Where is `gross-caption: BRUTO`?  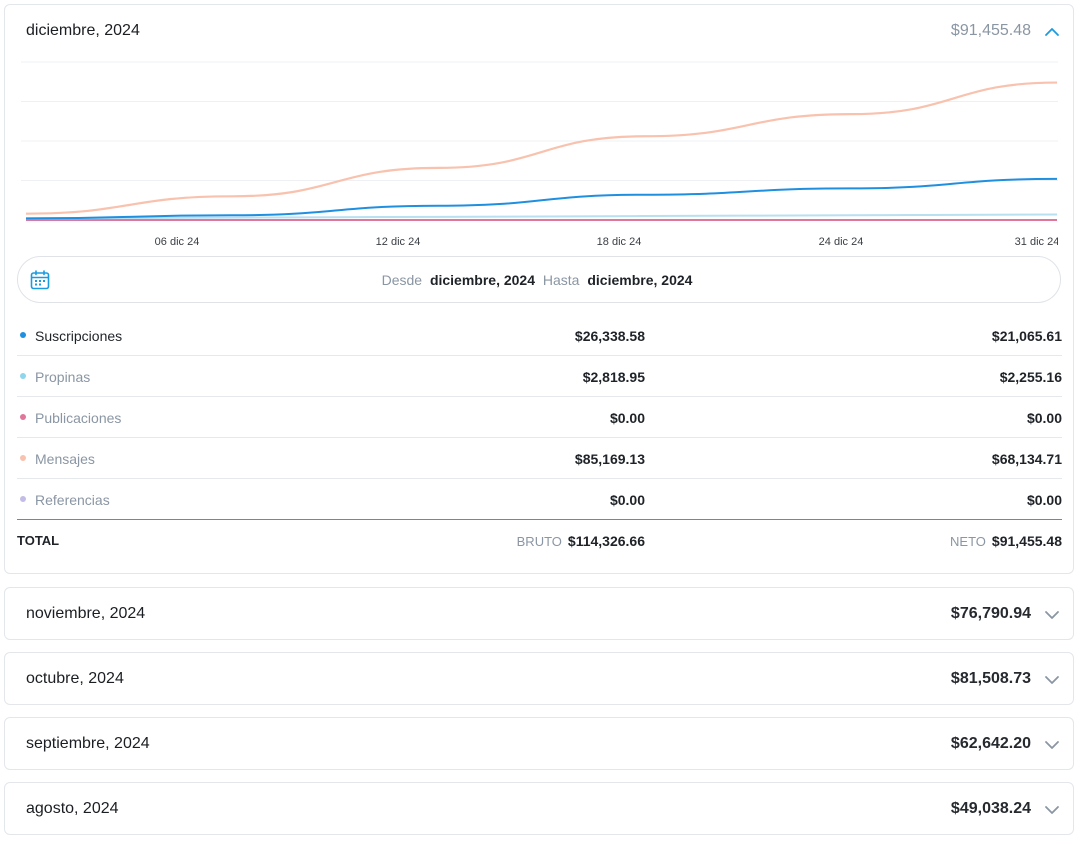
gross-caption: BRUTO is located at coordinates (539, 541).